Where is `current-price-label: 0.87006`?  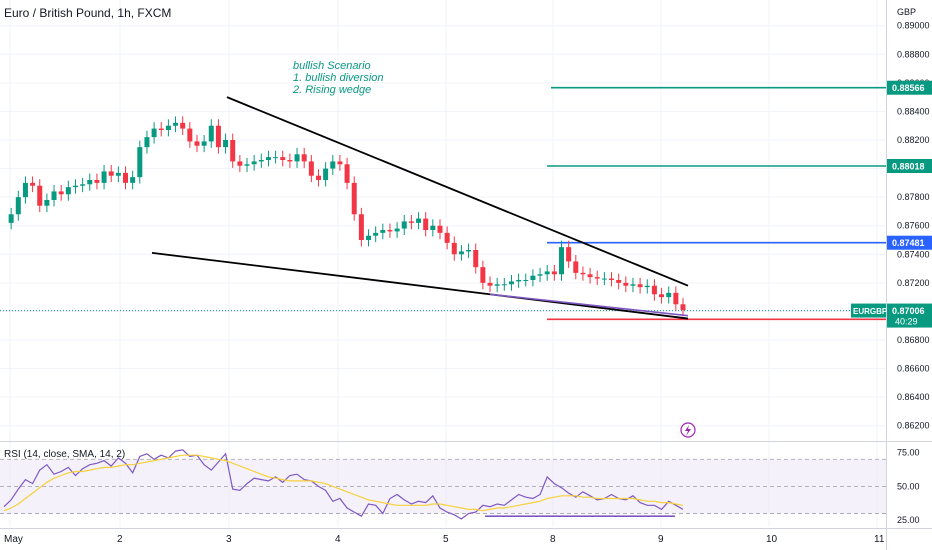 current-price-label: 0.87006 is located at coordinates (908, 311).